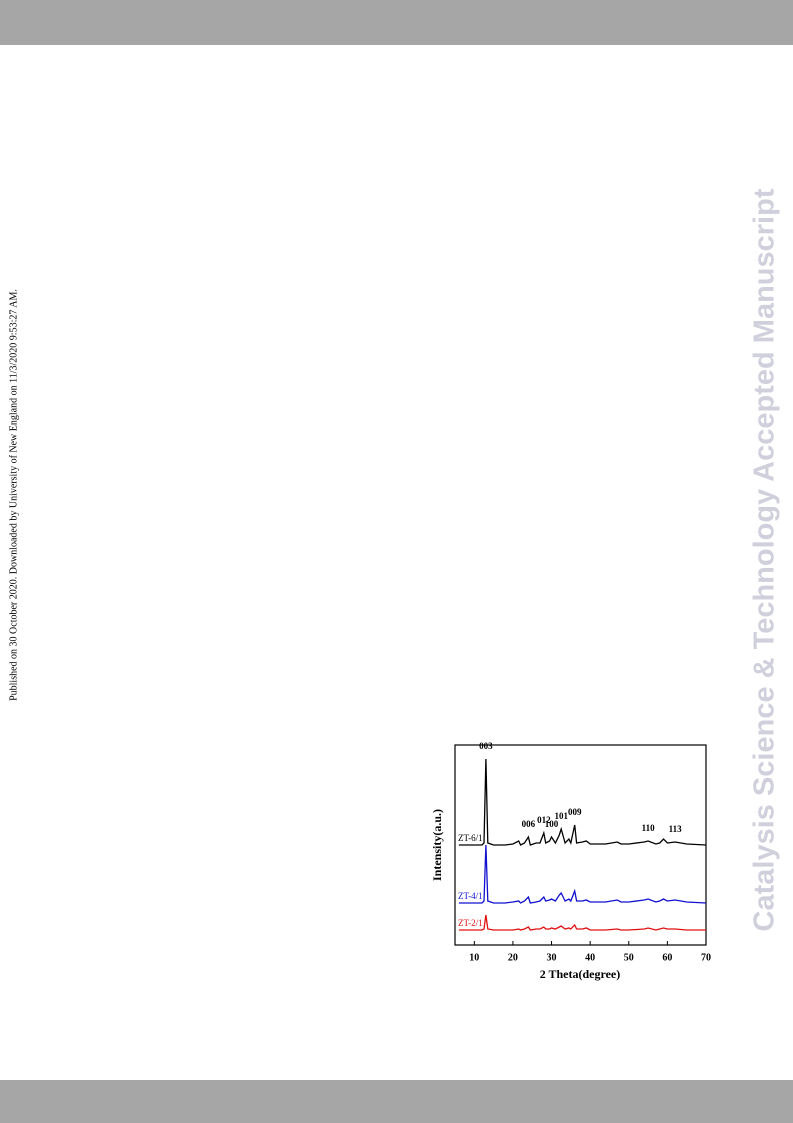 This screenshot has height=1123, width=793. What do you see at coordinates (486, 746) in the screenshot?
I see `peak-label: 003` at bounding box center [486, 746].